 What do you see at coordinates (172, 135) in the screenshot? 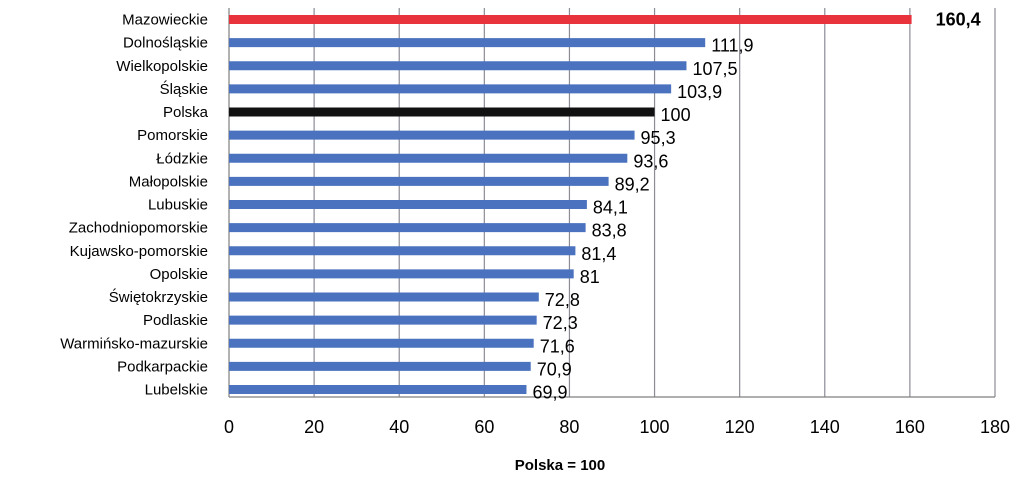
I see `category-label: Pomorskie` at bounding box center [172, 135].